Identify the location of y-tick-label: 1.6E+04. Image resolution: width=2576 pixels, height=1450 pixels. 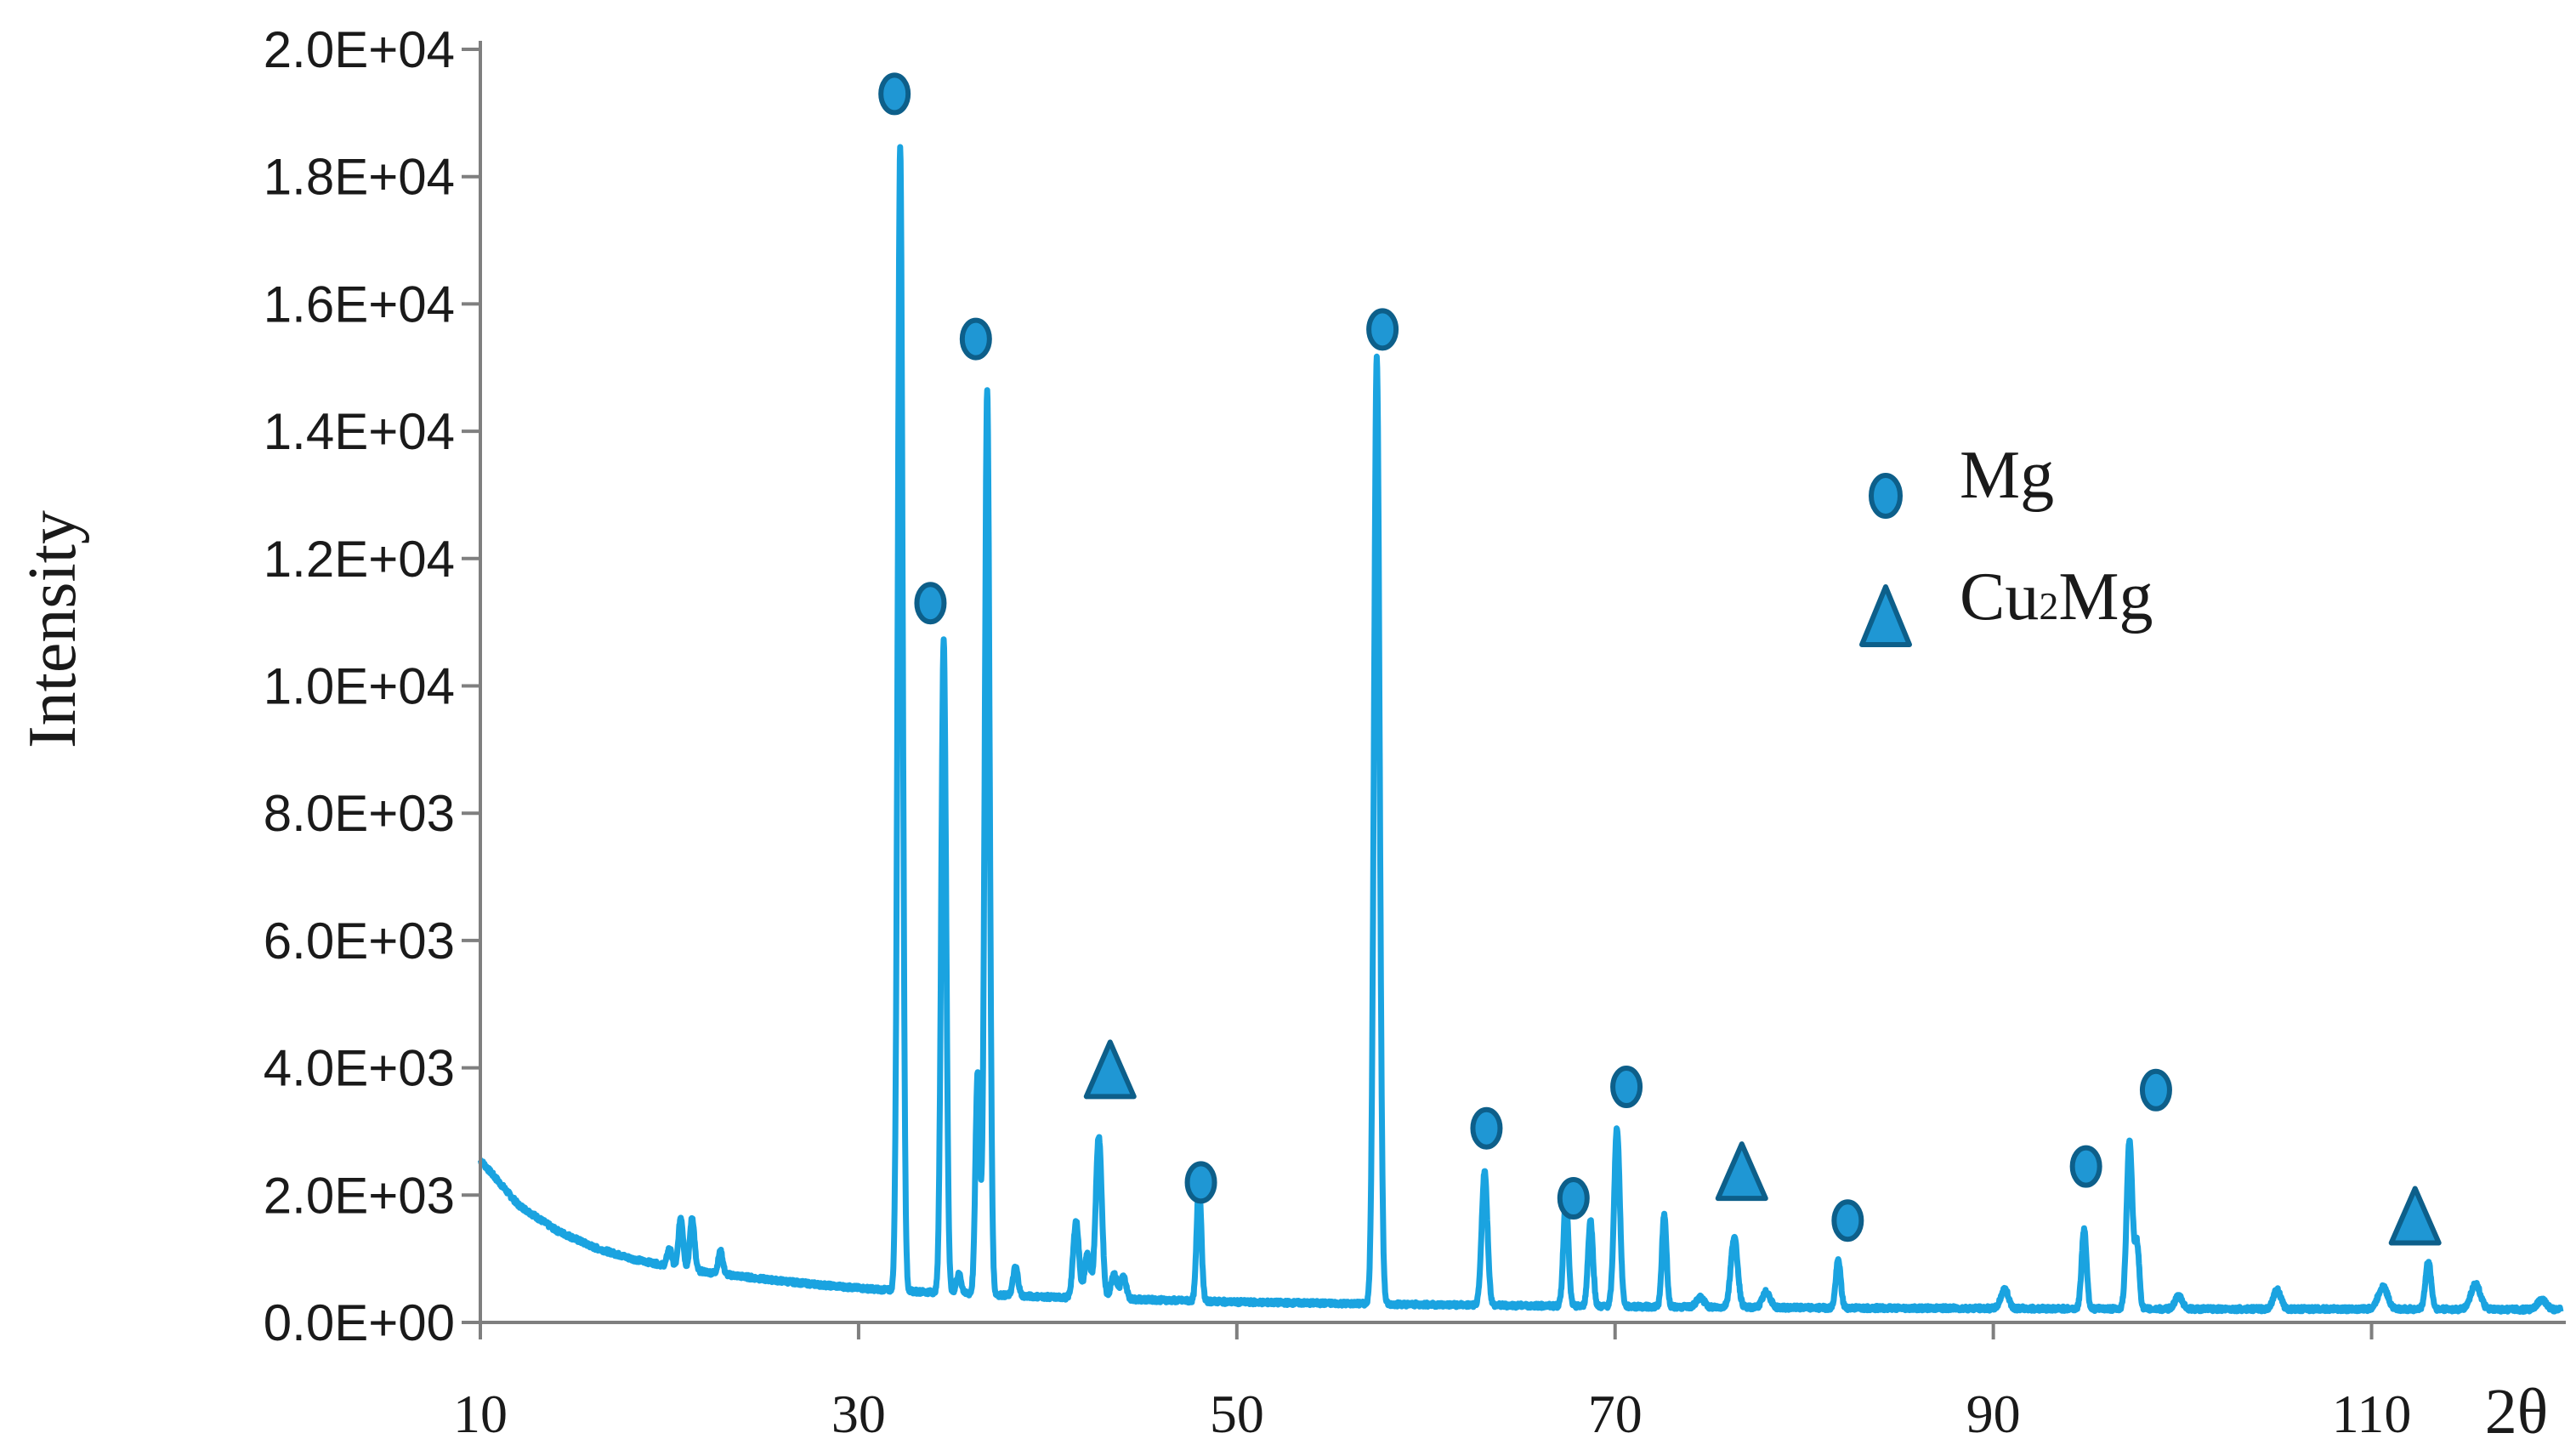
(360, 304).